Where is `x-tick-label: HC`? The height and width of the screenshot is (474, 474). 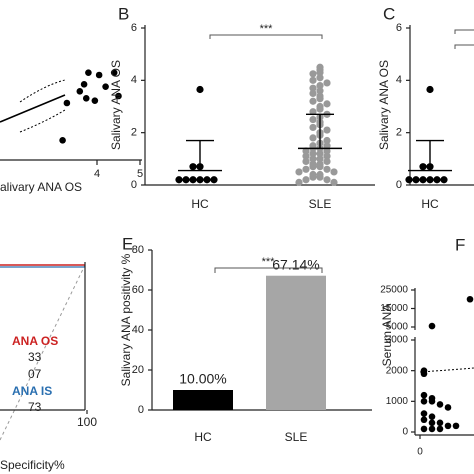 x-tick-label: HC is located at coordinates (203, 437).